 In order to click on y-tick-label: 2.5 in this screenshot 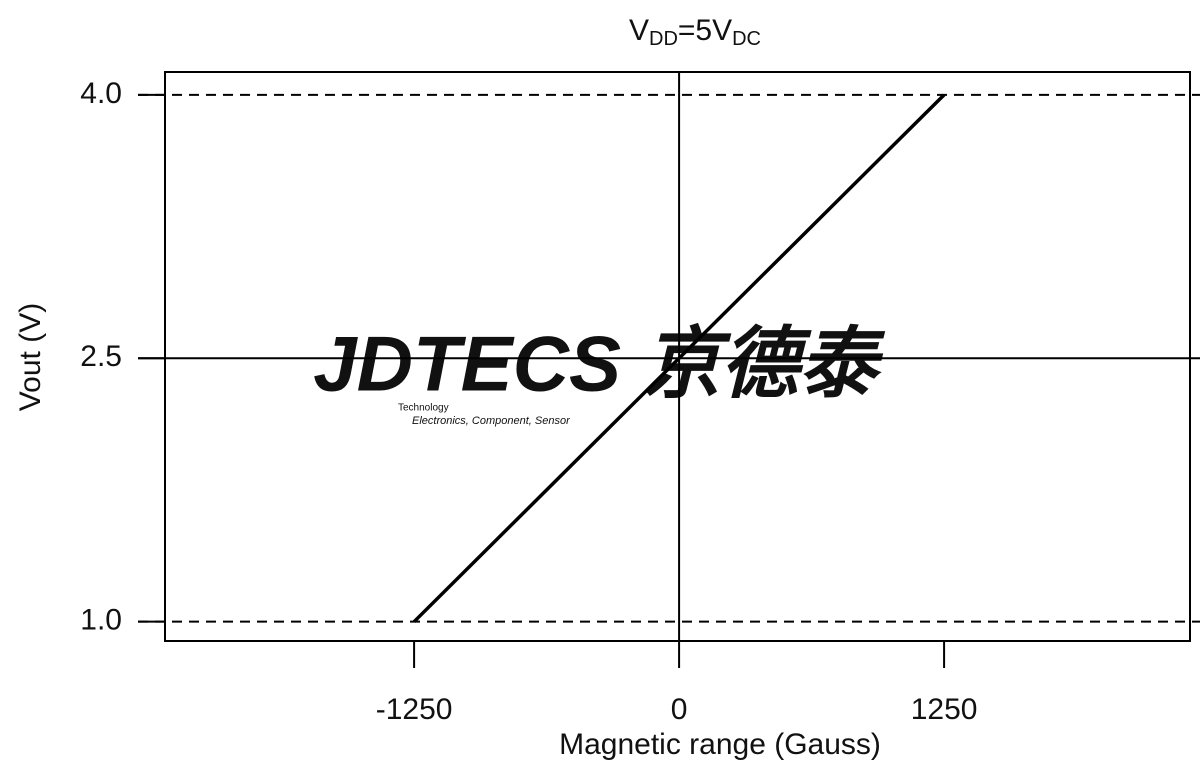, I will do `click(101, 356)`.